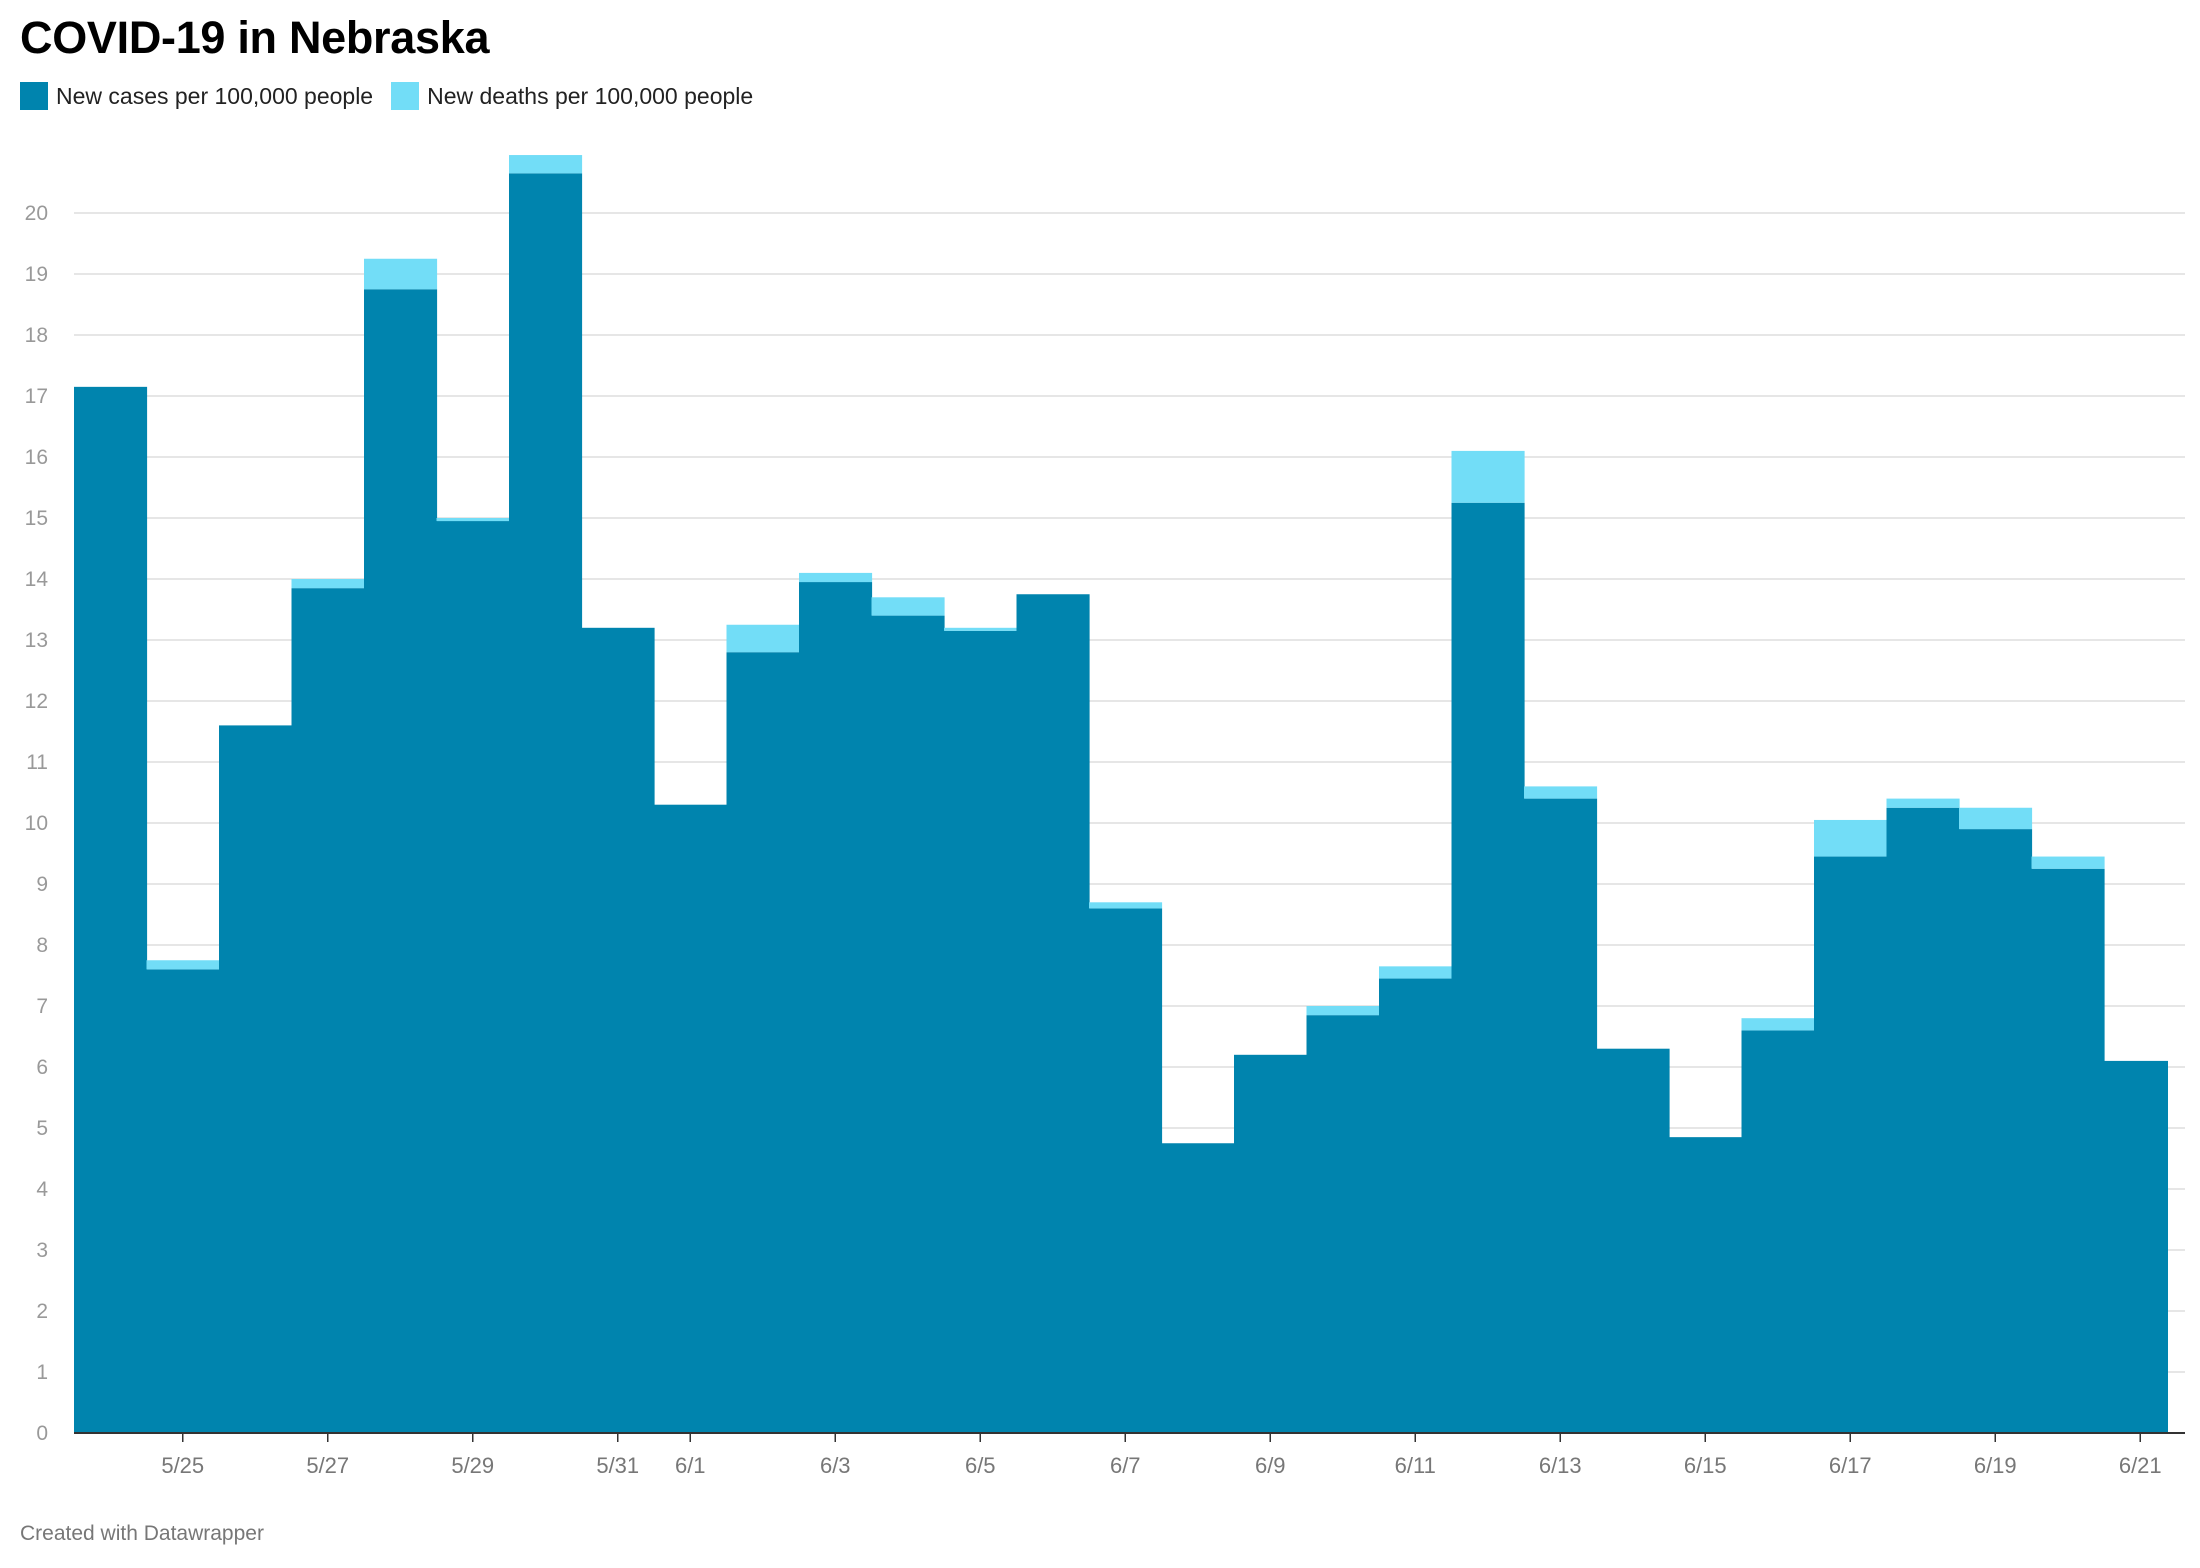  I want to click on legend-item-deaths: New deaths per 100,000 people, so click(572, 96).